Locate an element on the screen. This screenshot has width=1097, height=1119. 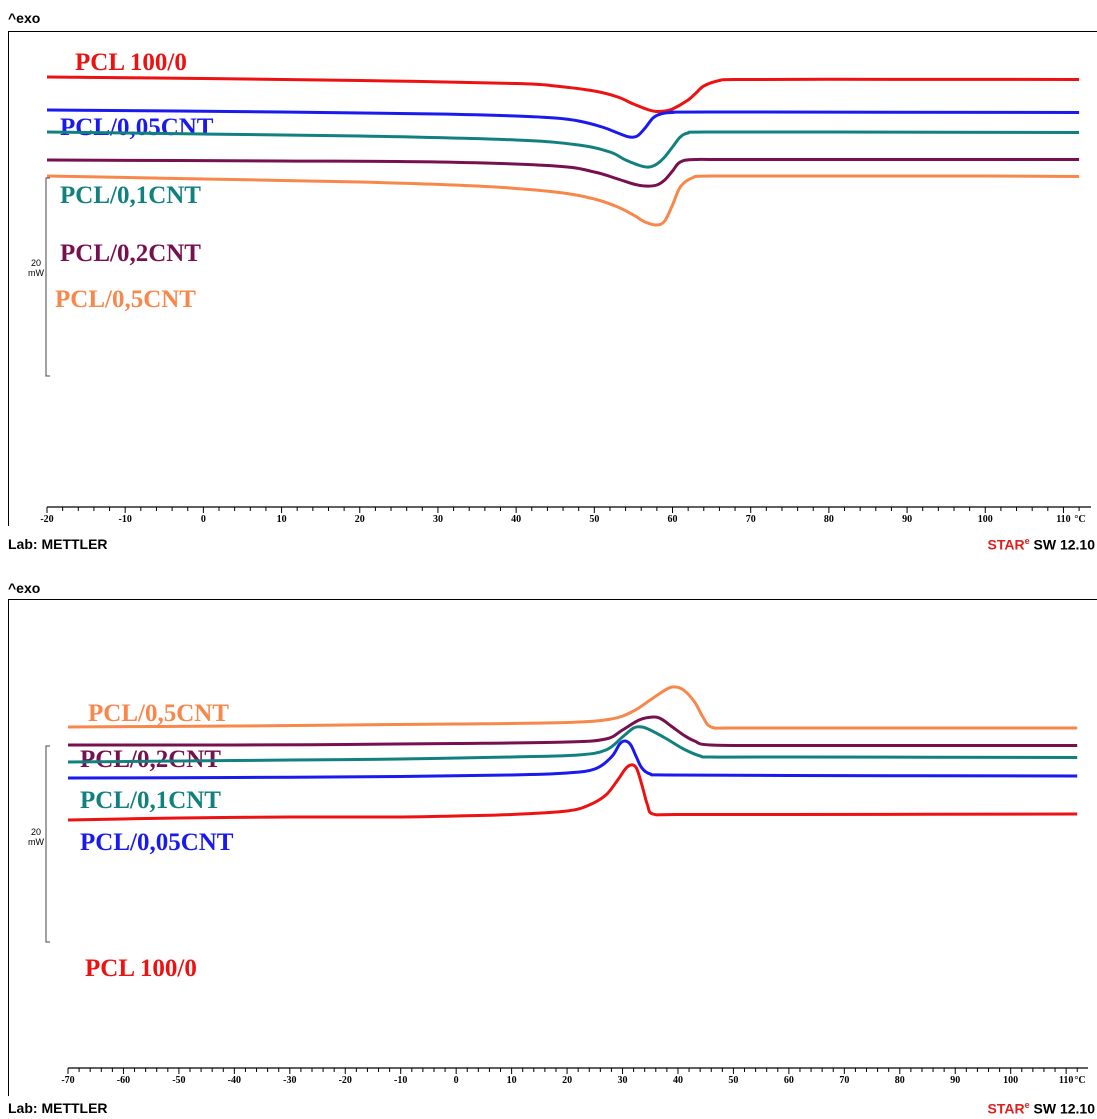
x-axis: -20 -10 0 10 20 30 40 50 60 70 80 90 100 110 °C is located at coordinates (565, 515).